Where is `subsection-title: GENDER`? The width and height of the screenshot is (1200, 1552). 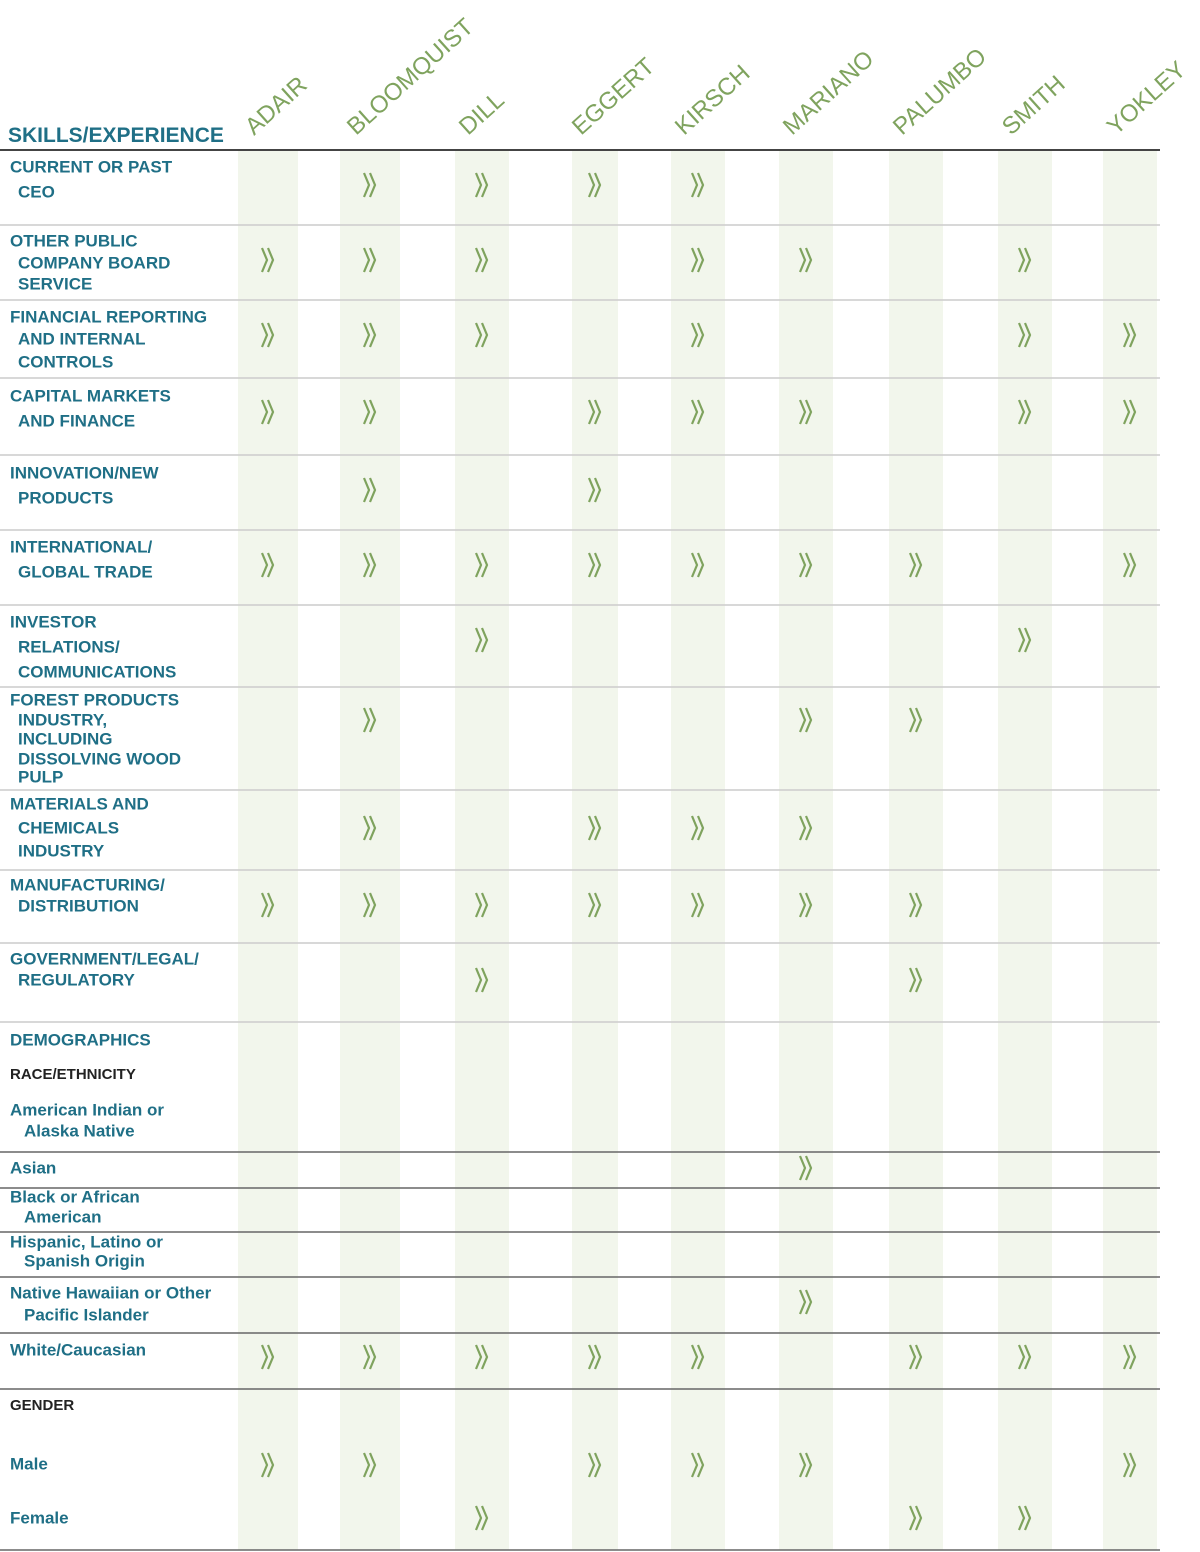 subsection-title: GENDER is located at coordinates (42, 1405).